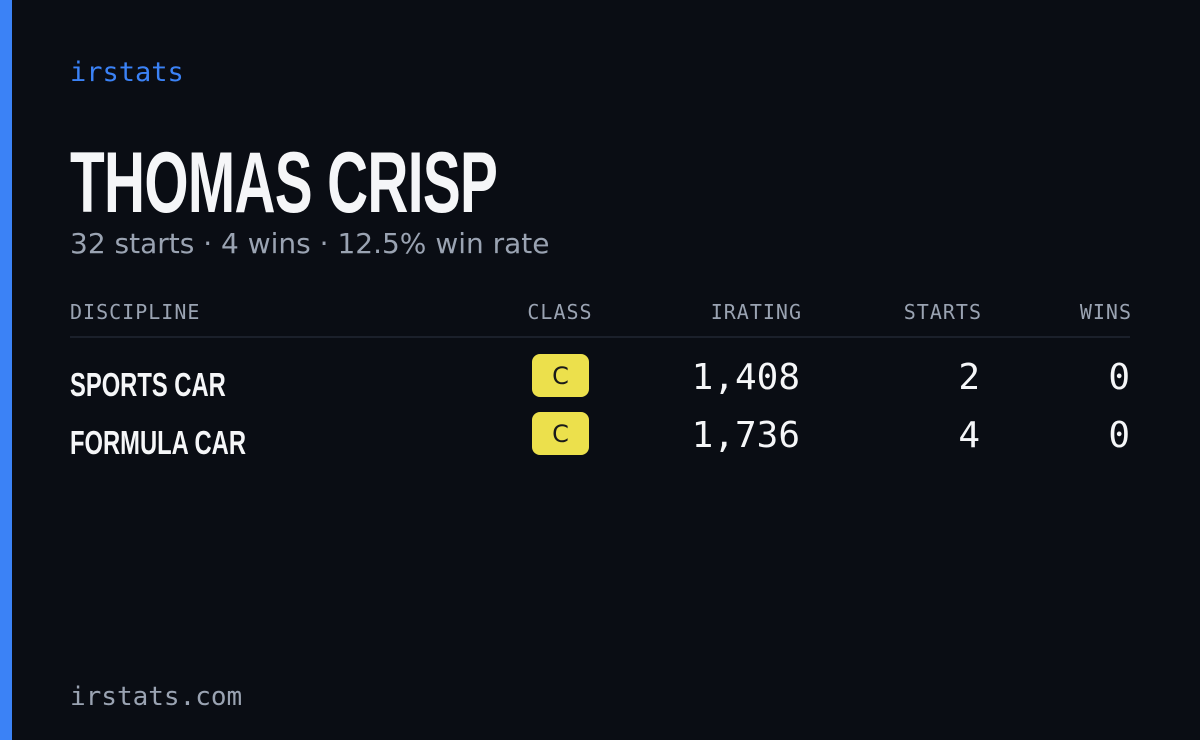  What do you see at coordinates (284, 183) in the screenshot?
I see `player-name: THOMAS CRISP` at bounding box center [284, 183].